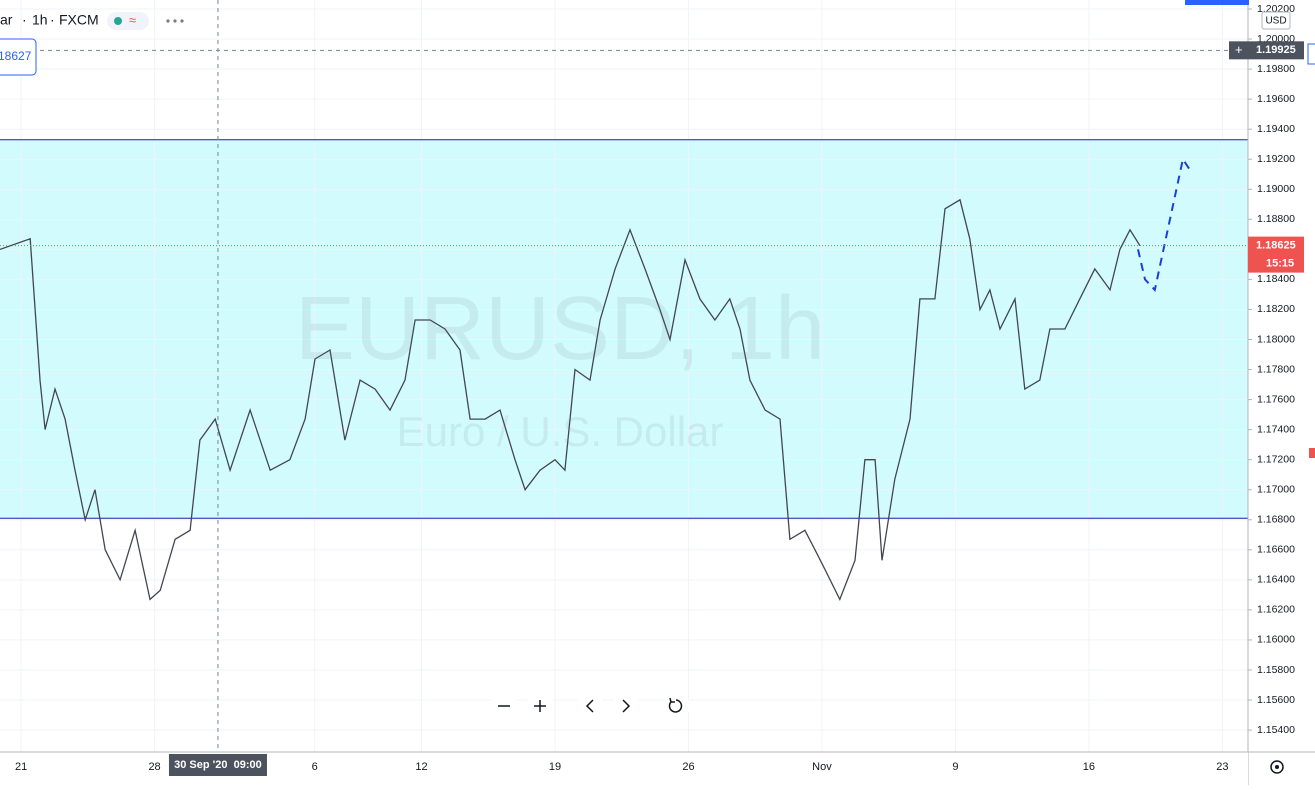 Image resolution: width=1315 pixels, height=790 pixels. What do you see at coordinates (560, 329) in the screenshot?
I see `watermark: EURUSD, 1h` at bounding box center [560, 329].